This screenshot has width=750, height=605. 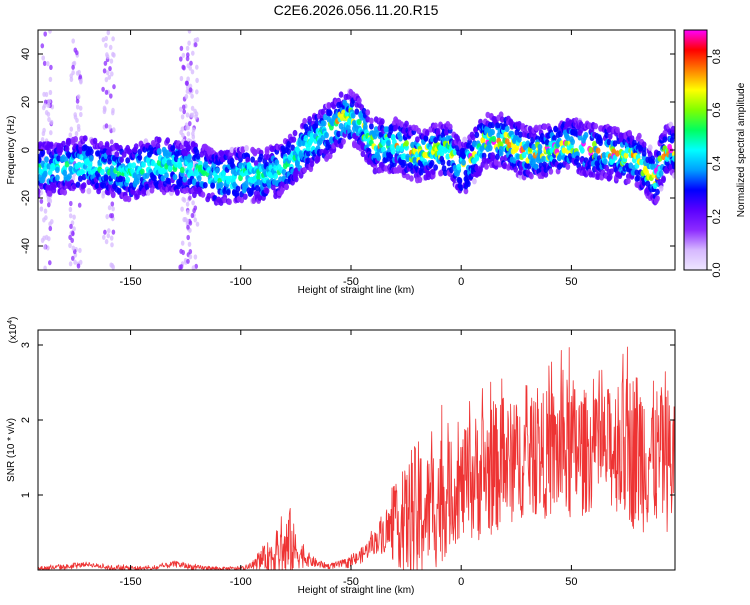 I want to click on x-tick-label: 0, so click(x=461, y=282).